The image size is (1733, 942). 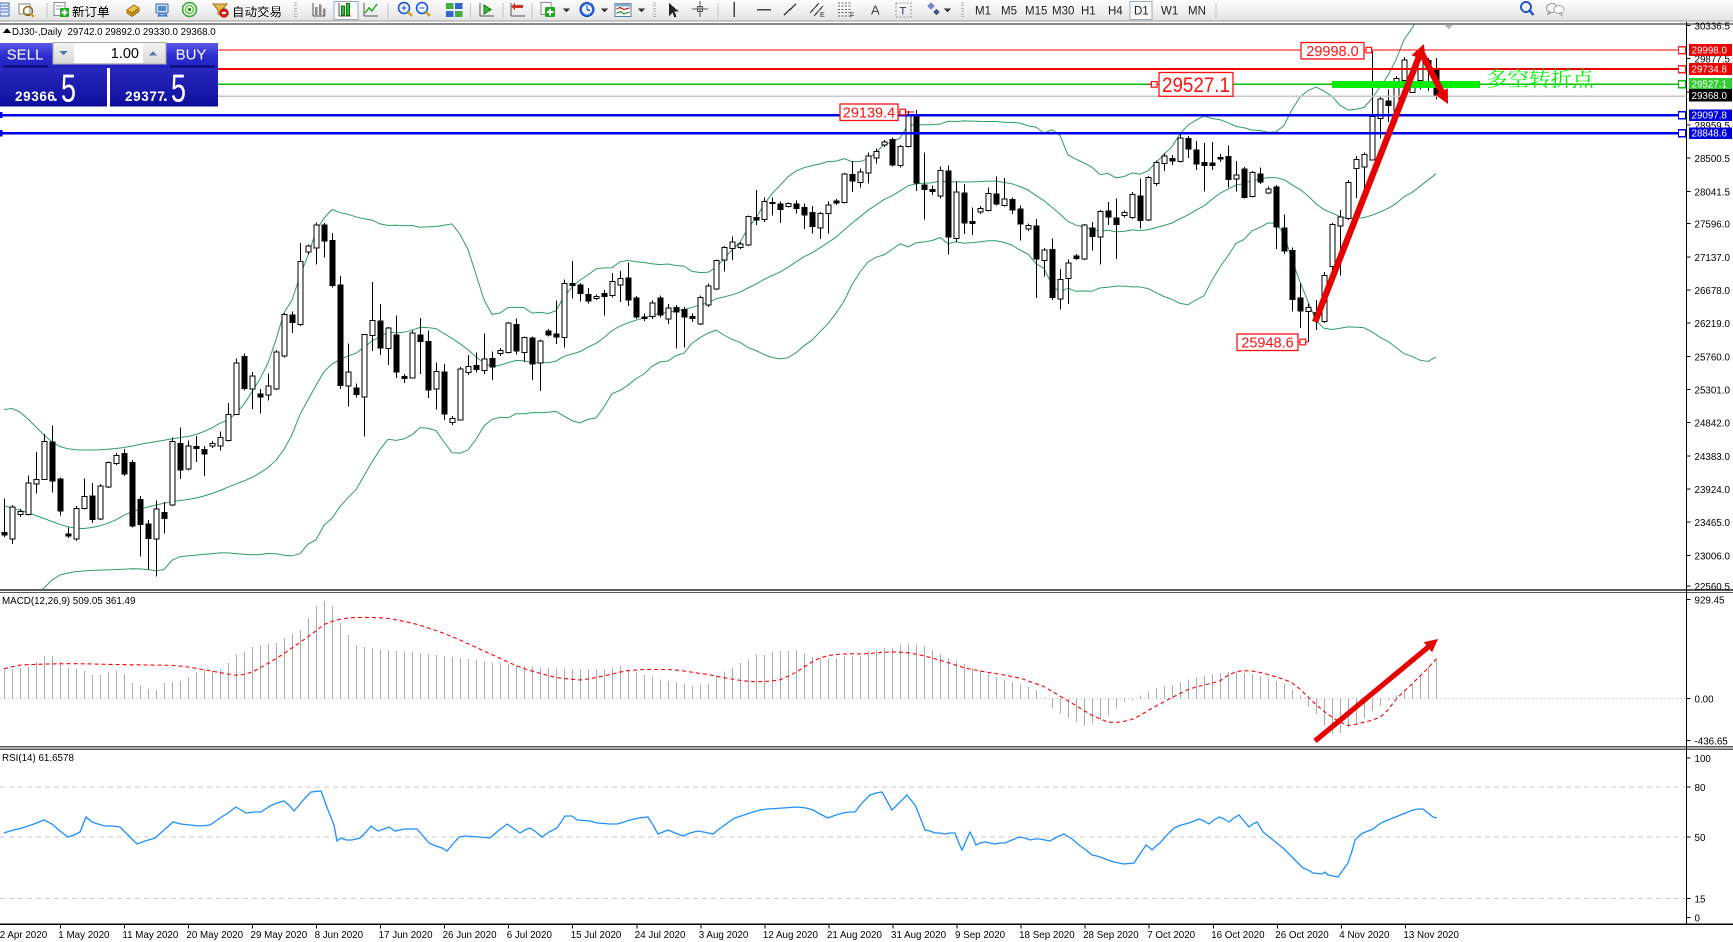 What do you see at coordinates (1700, 838) in the screenshot?
I see `svg-text: 50` at bounding box center [1700, 838].